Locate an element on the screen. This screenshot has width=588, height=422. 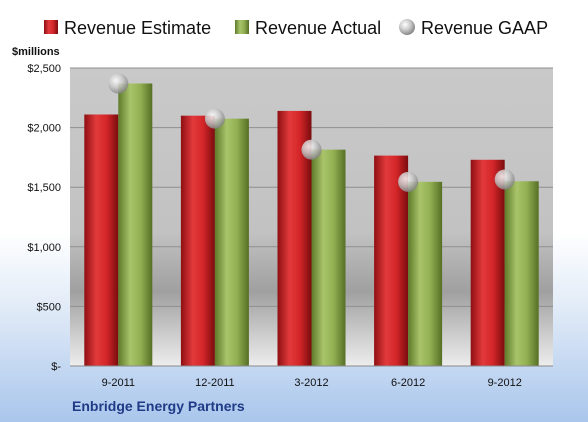
legend-item-estimate: Revenue Estimate is located at coordinates (127, 28).